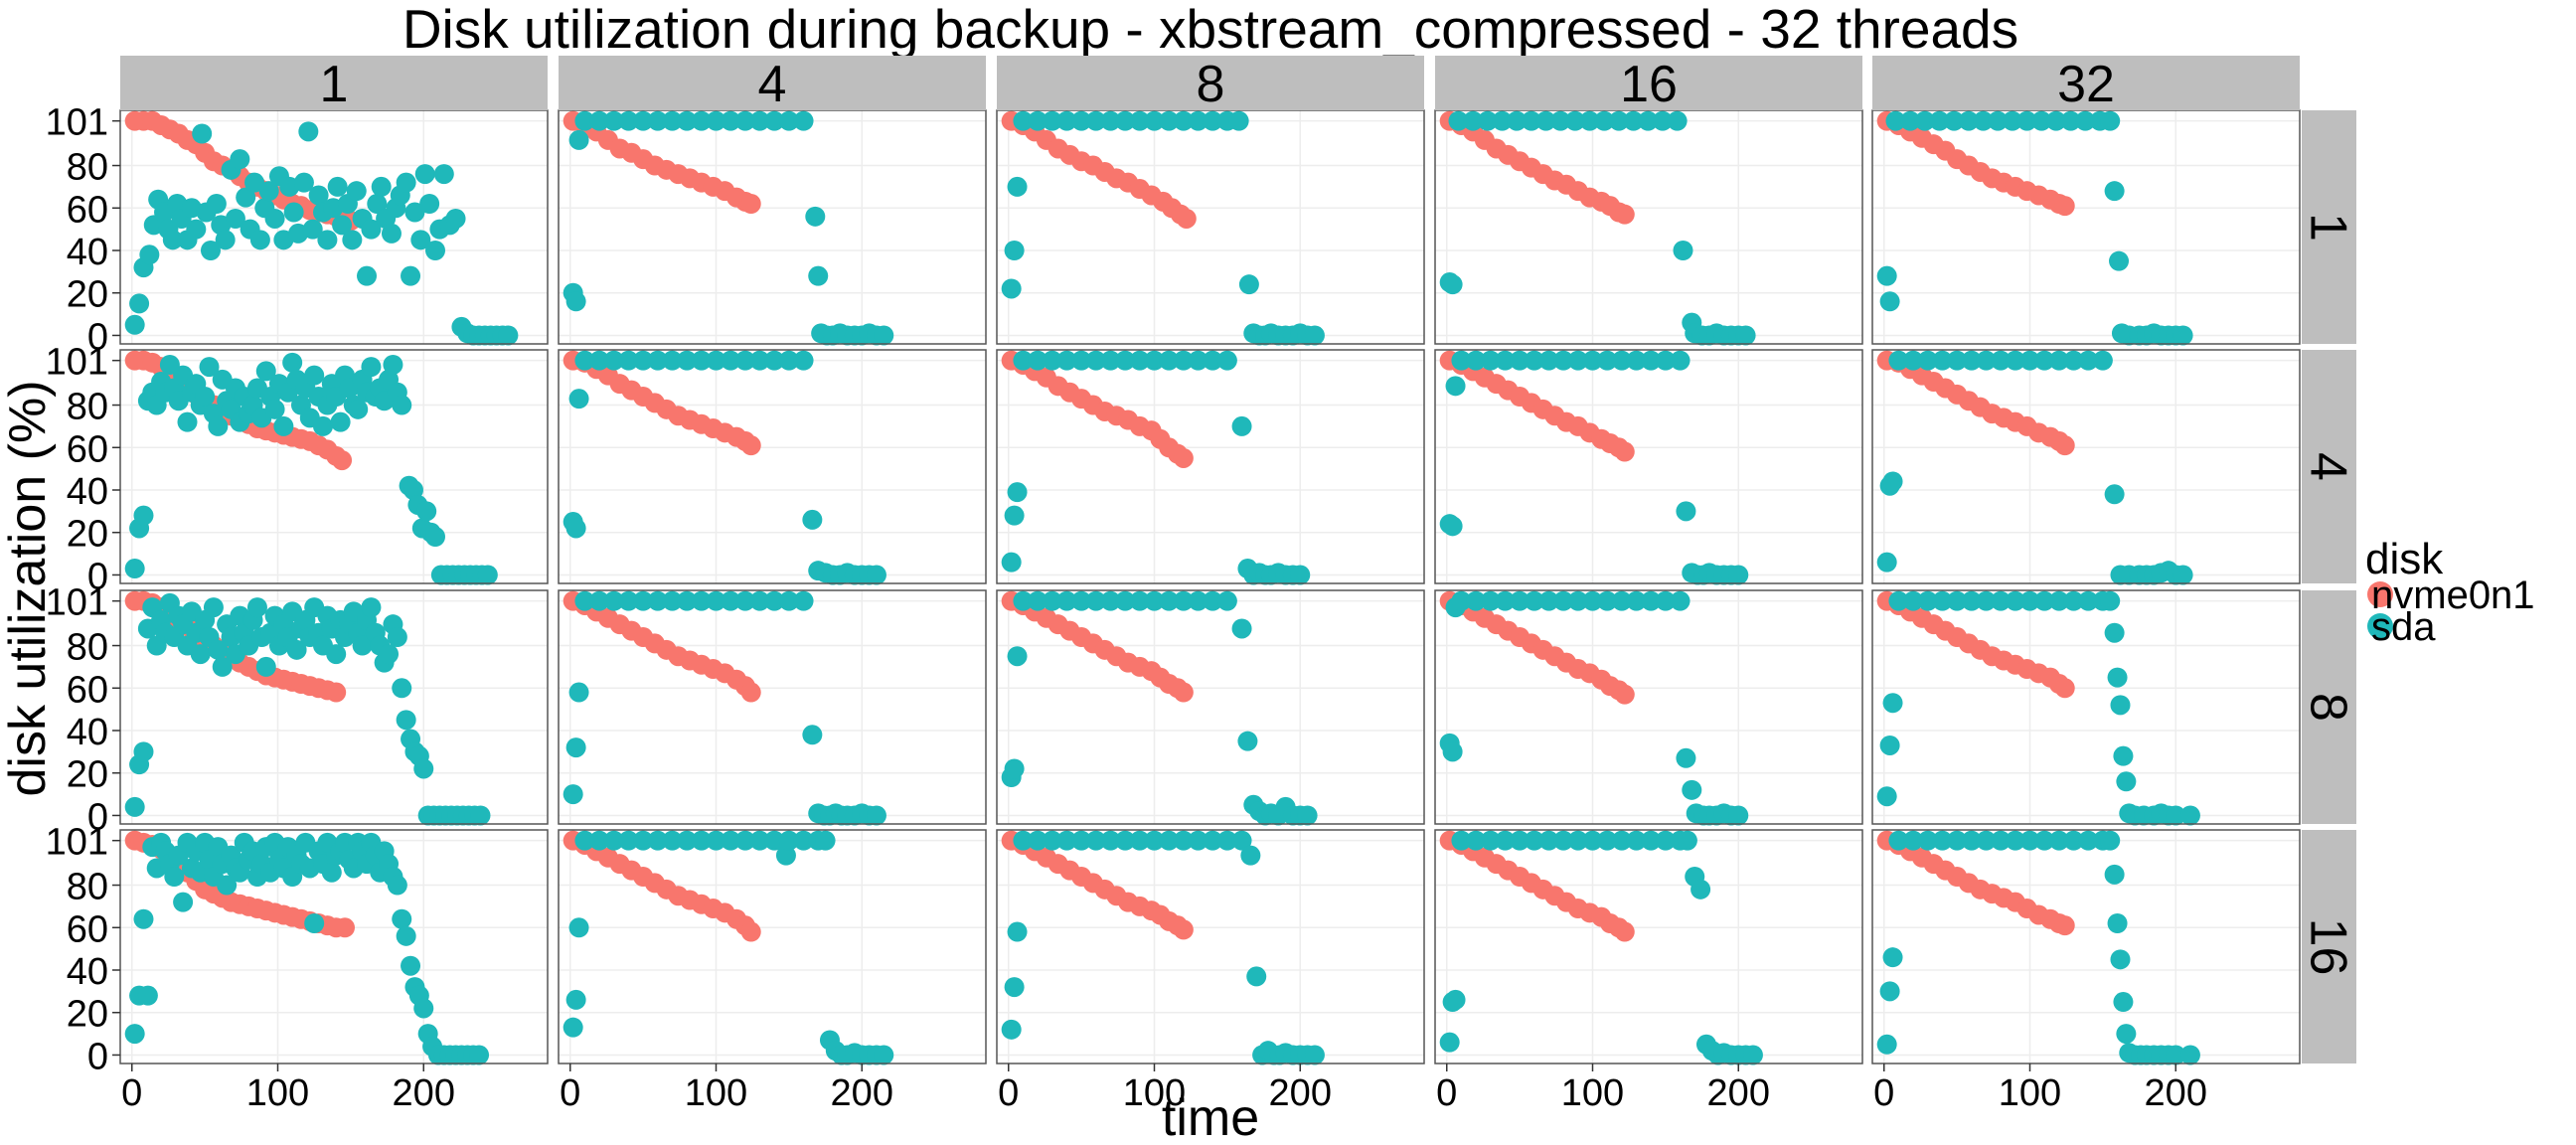 Image resolution: width=2576 pixels, height=1145 pixels. I want to click on y-tick-label: 40, so click(87, 253).